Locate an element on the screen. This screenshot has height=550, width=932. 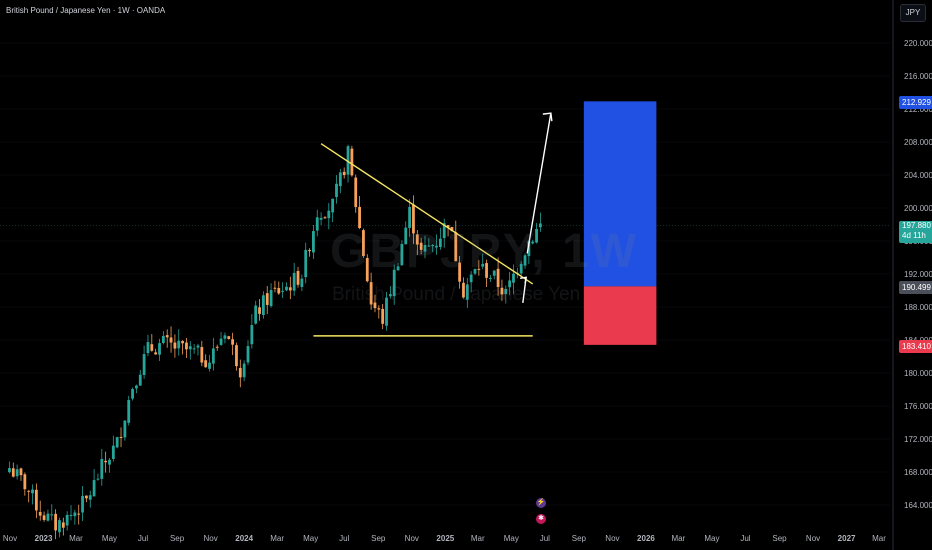
time-tick-label: 2024 is located at coordinates (244, 538).